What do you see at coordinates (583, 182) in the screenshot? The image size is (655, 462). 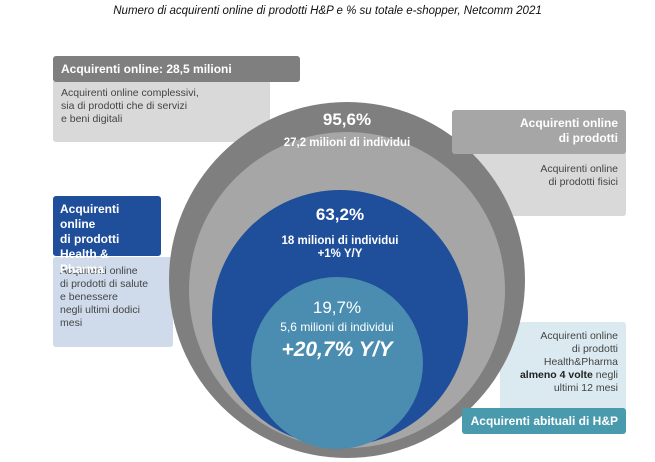 I see `prodotti-desc-line-2: di prodotti fisici` at bounding box center [583, 182].